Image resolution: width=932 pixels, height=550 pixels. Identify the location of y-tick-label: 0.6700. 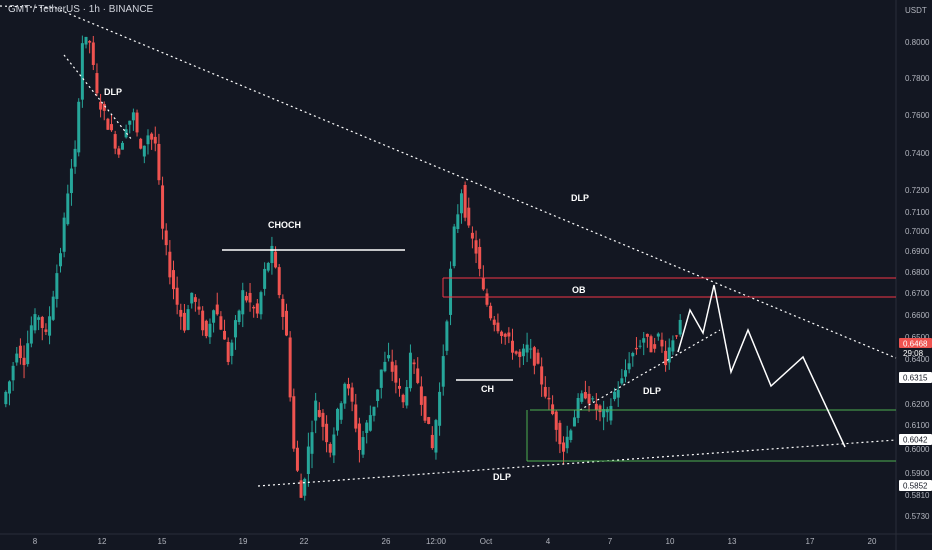
(917, 293).